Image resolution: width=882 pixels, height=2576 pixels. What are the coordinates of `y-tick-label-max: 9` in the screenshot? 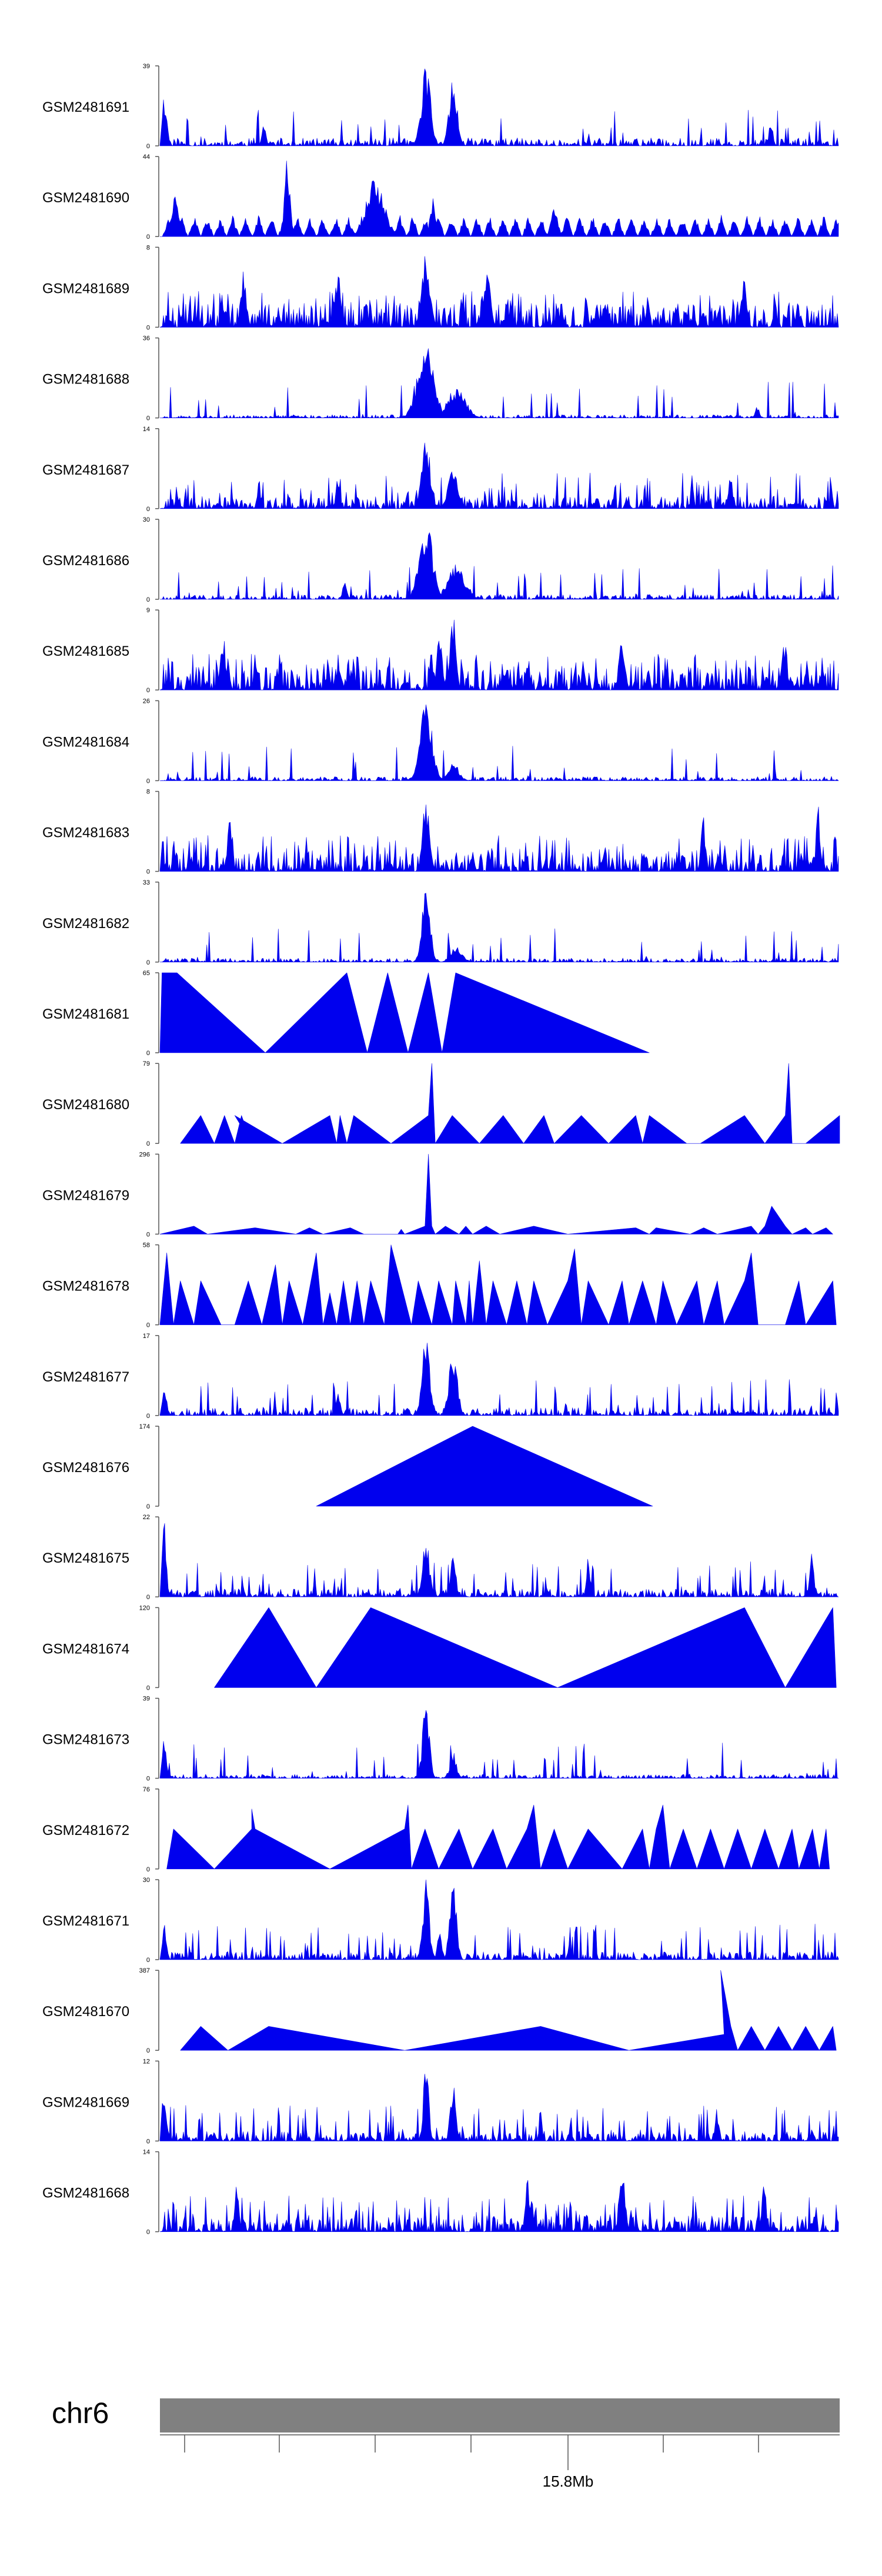 It's located at (148, 610).